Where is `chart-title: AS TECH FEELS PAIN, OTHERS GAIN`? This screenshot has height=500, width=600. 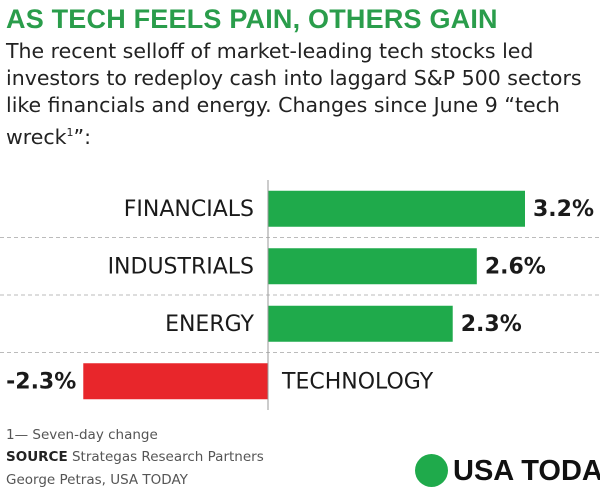
chart-title: AS TECH FEELS PAIN, OTHERS GAIN is located at coordinates (252, 19).